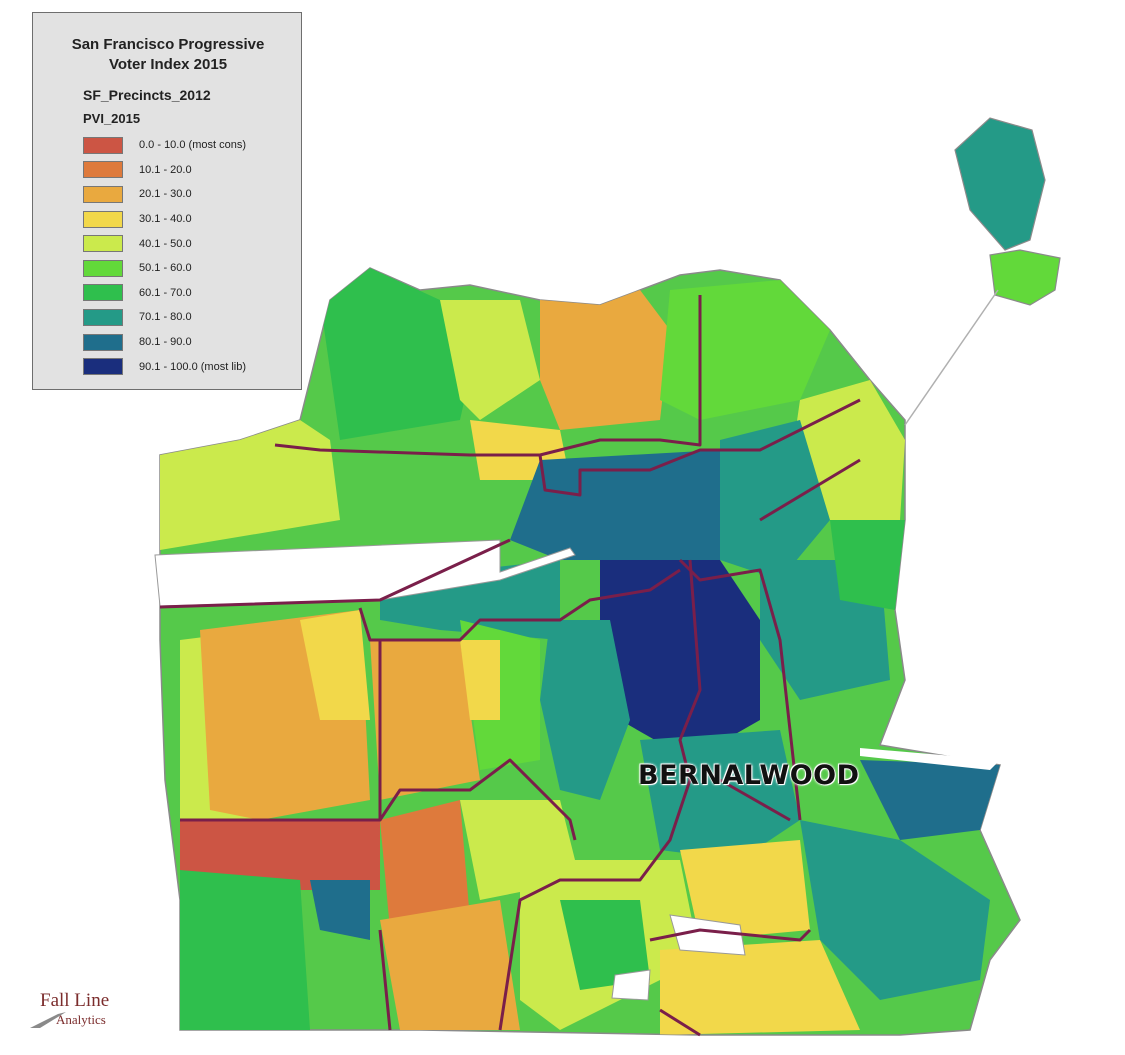 Image resolution: width=1125 pixels, height=1055 pixels. I want to click on legend-class-item: 30.1 - 40.0, so click(164, 219).